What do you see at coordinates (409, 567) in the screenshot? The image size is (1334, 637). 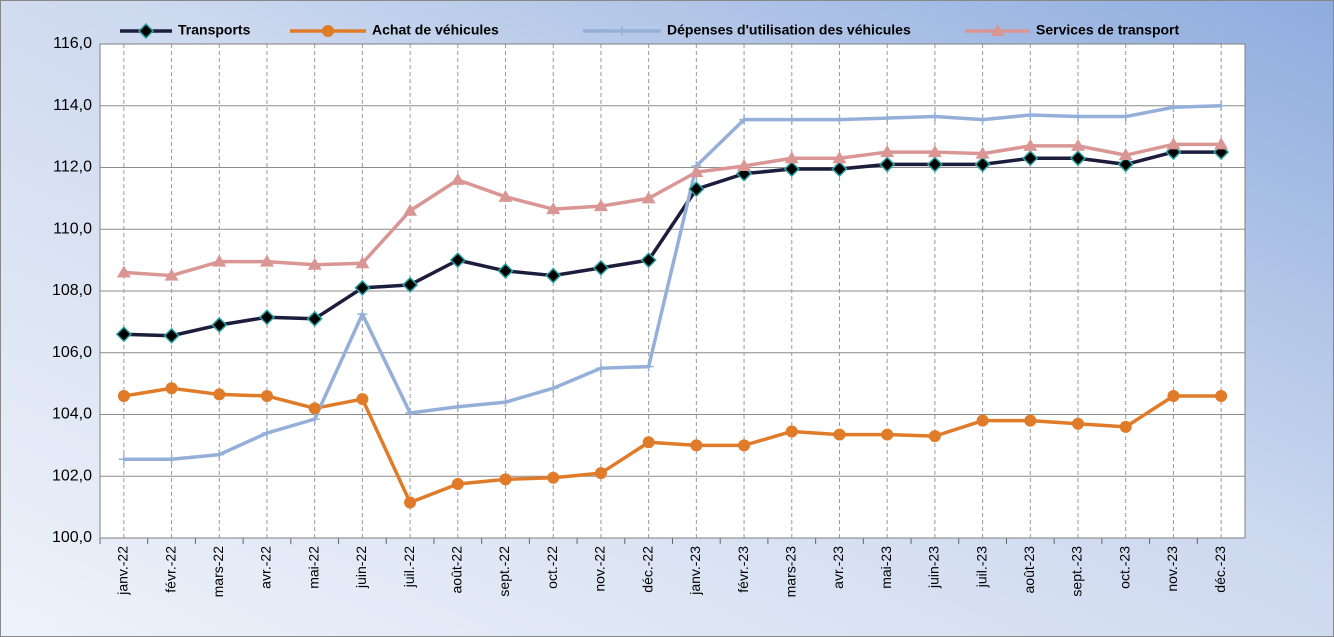 I see `x-tick-label: juil.-22` at bounding box center [409, 567].